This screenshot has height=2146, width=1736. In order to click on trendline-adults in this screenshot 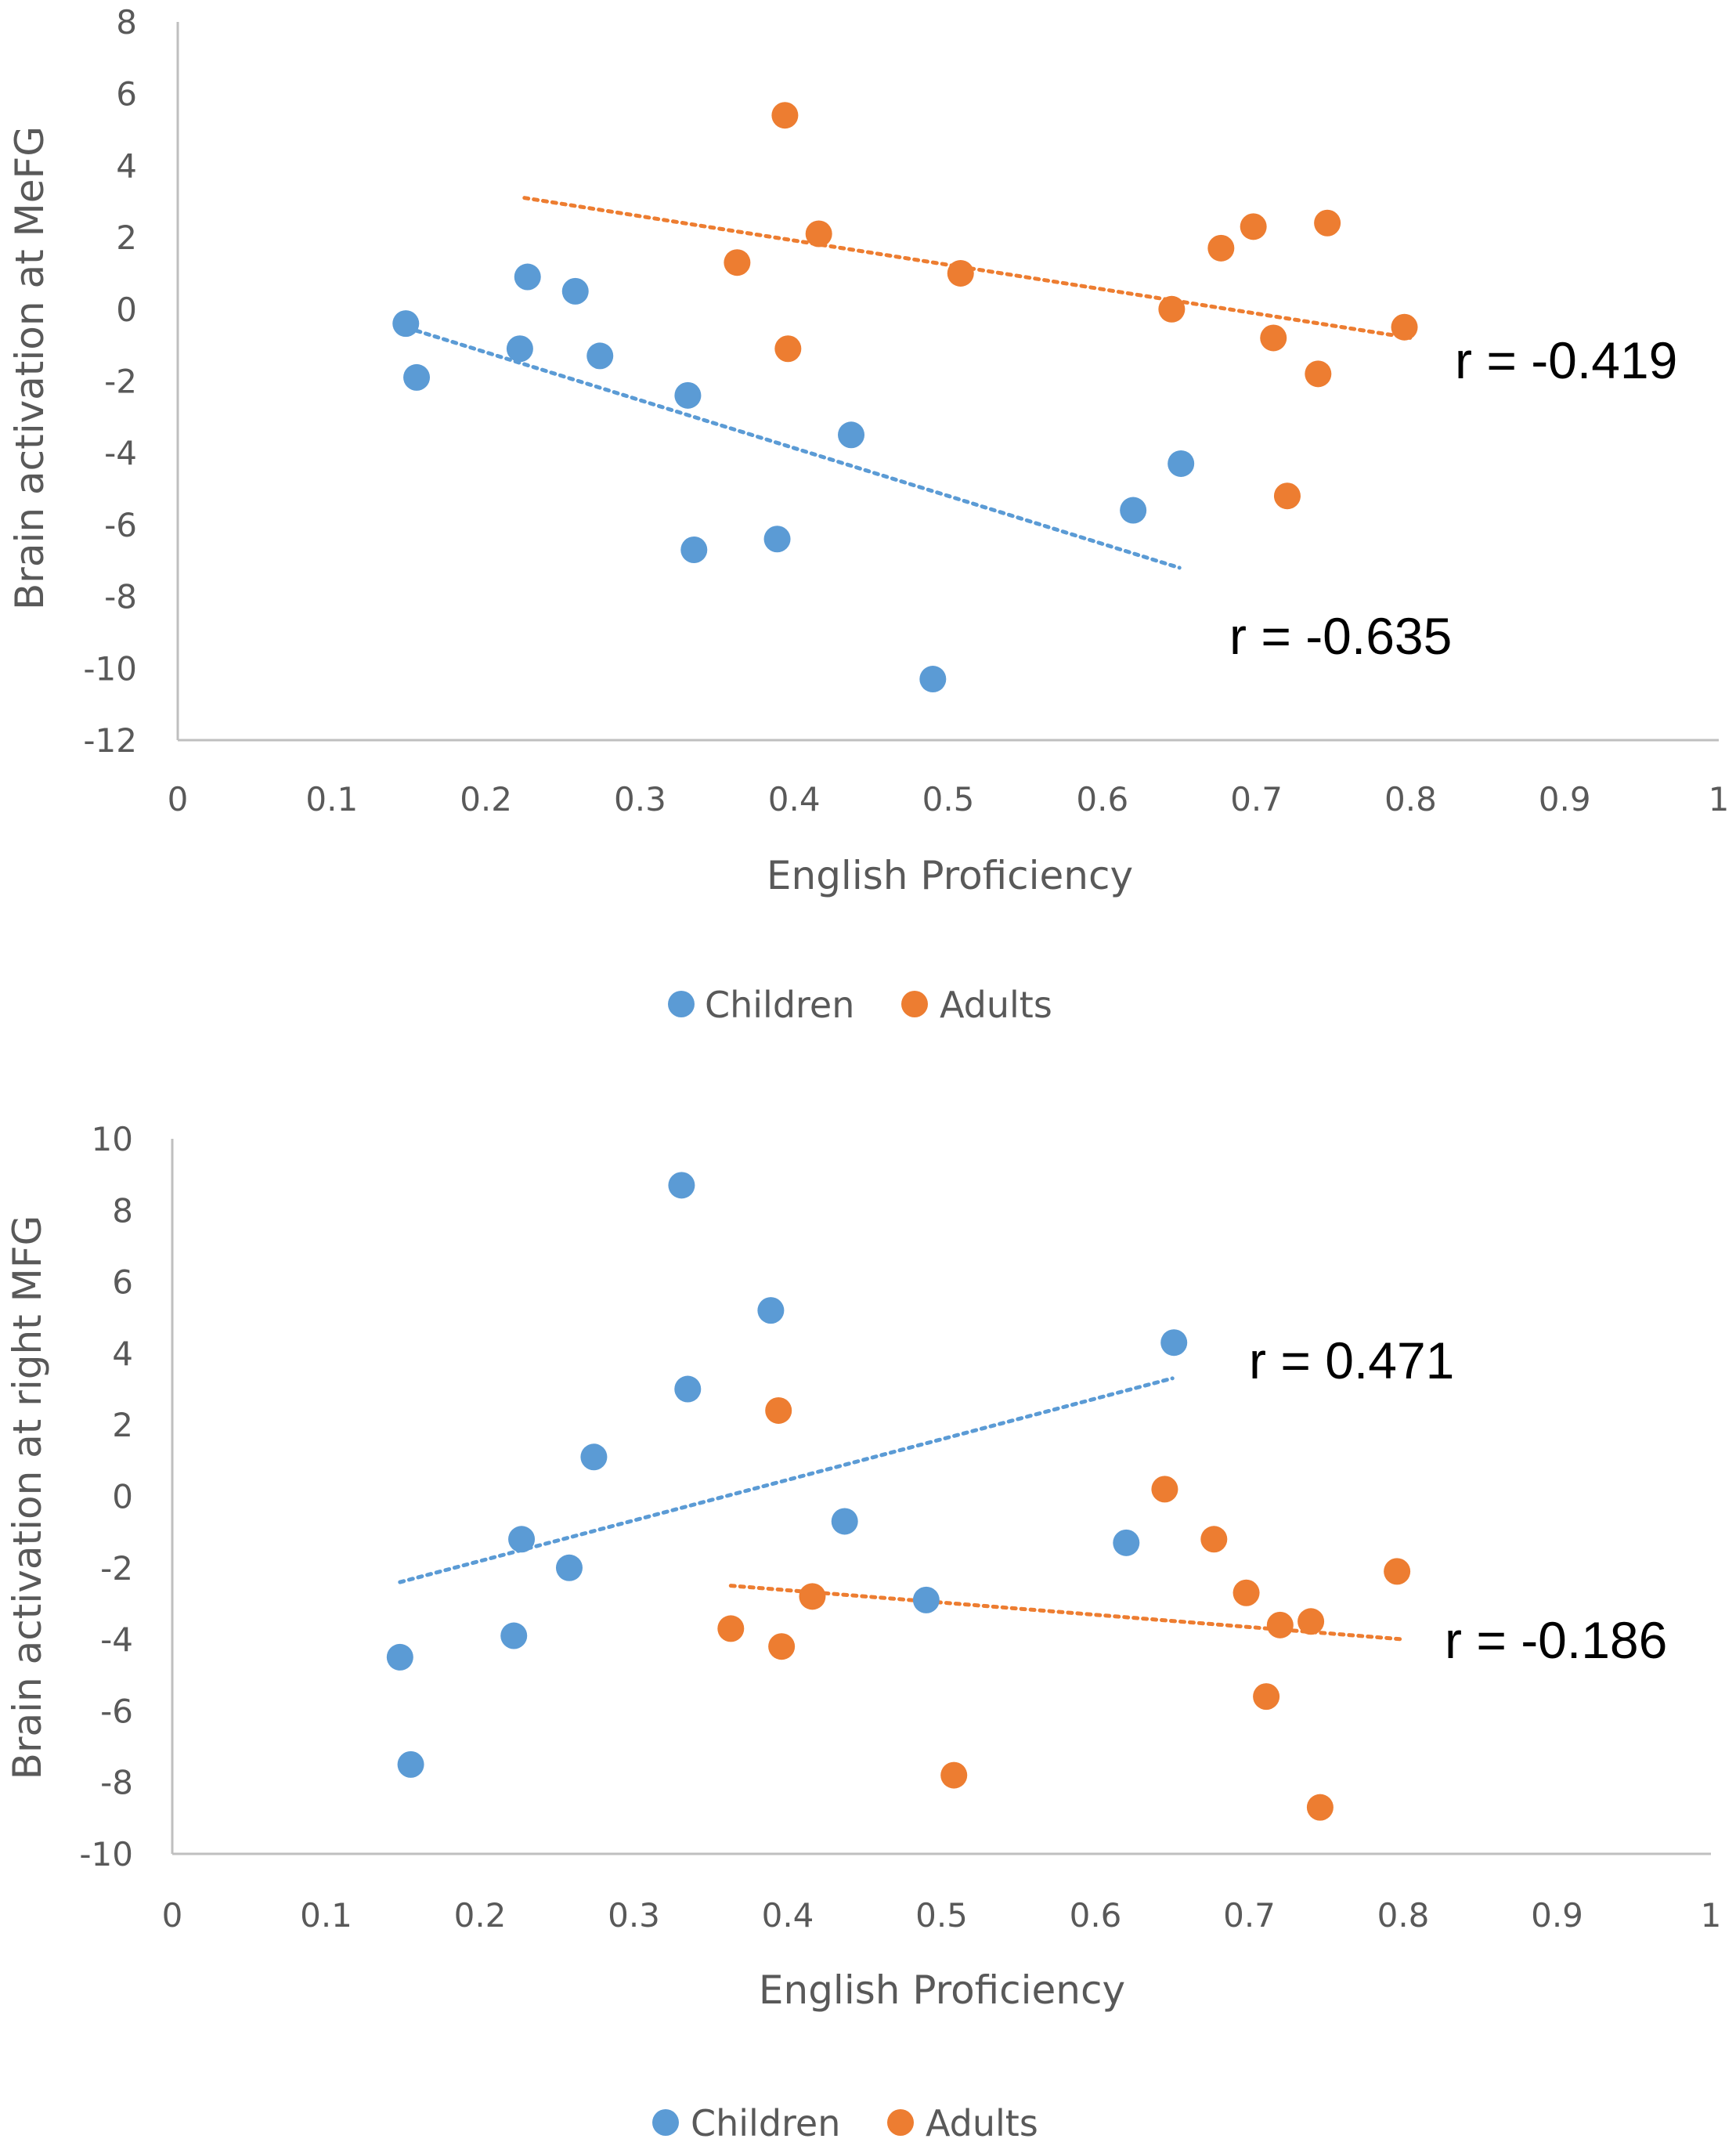, I will do `click(967, 268)`.